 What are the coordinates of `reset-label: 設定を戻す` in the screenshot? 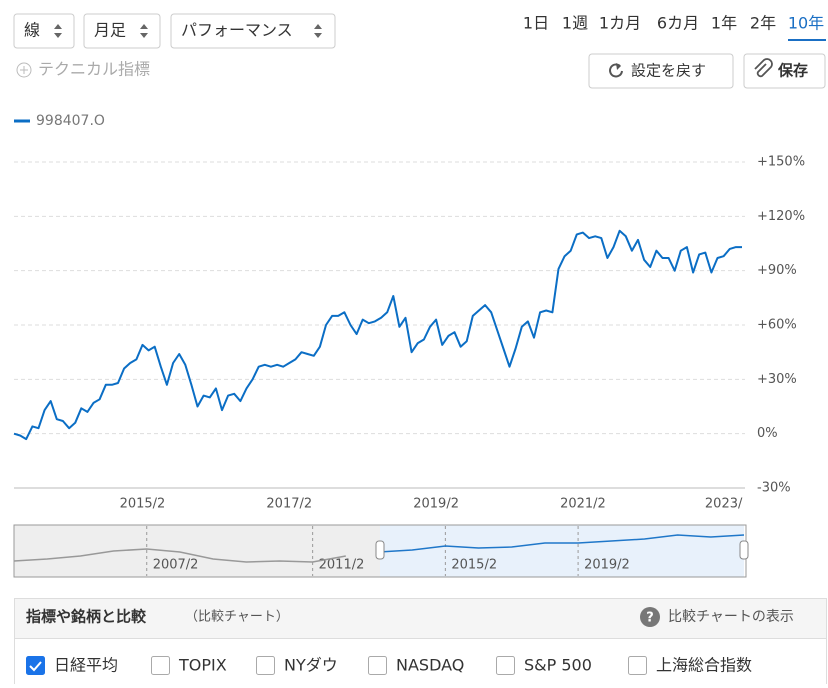 It's located at (668, 71).